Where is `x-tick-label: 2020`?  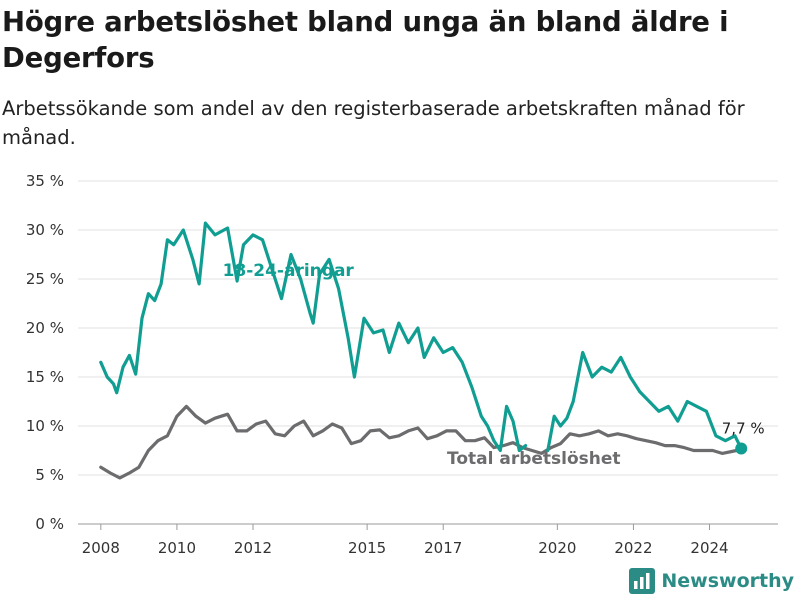
x-tick-label: 2020 is located at coordinates (557, 548).